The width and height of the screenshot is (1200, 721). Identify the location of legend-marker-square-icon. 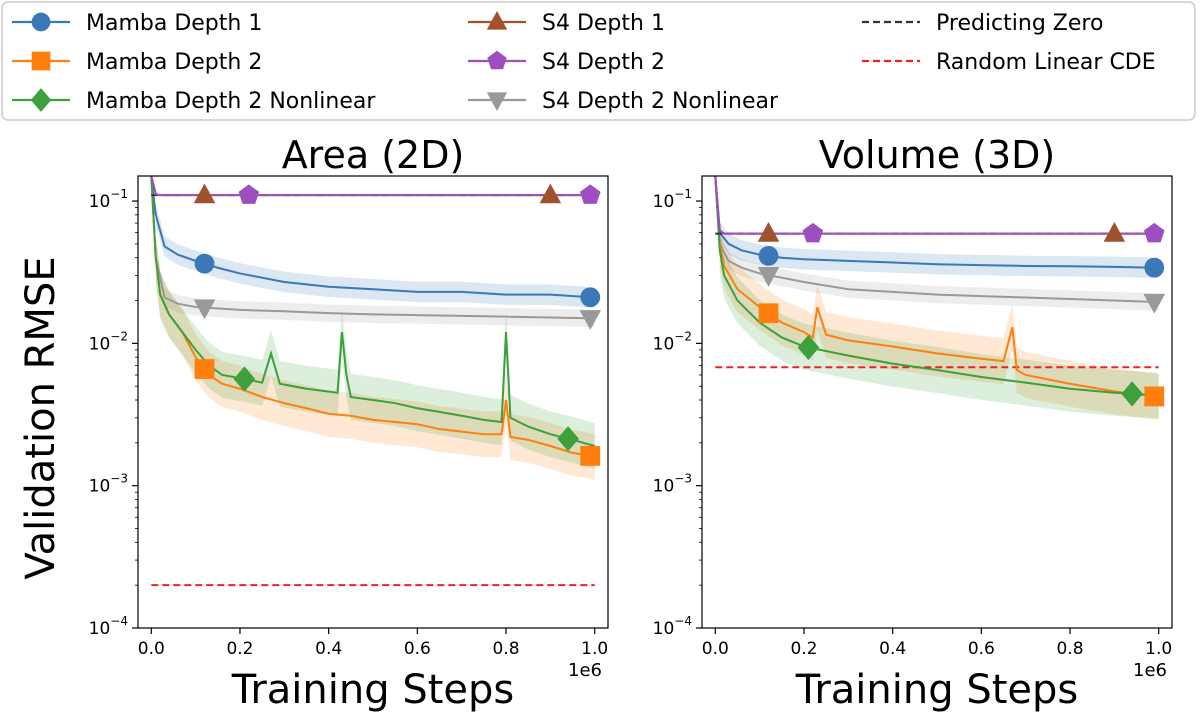
(41, 61).